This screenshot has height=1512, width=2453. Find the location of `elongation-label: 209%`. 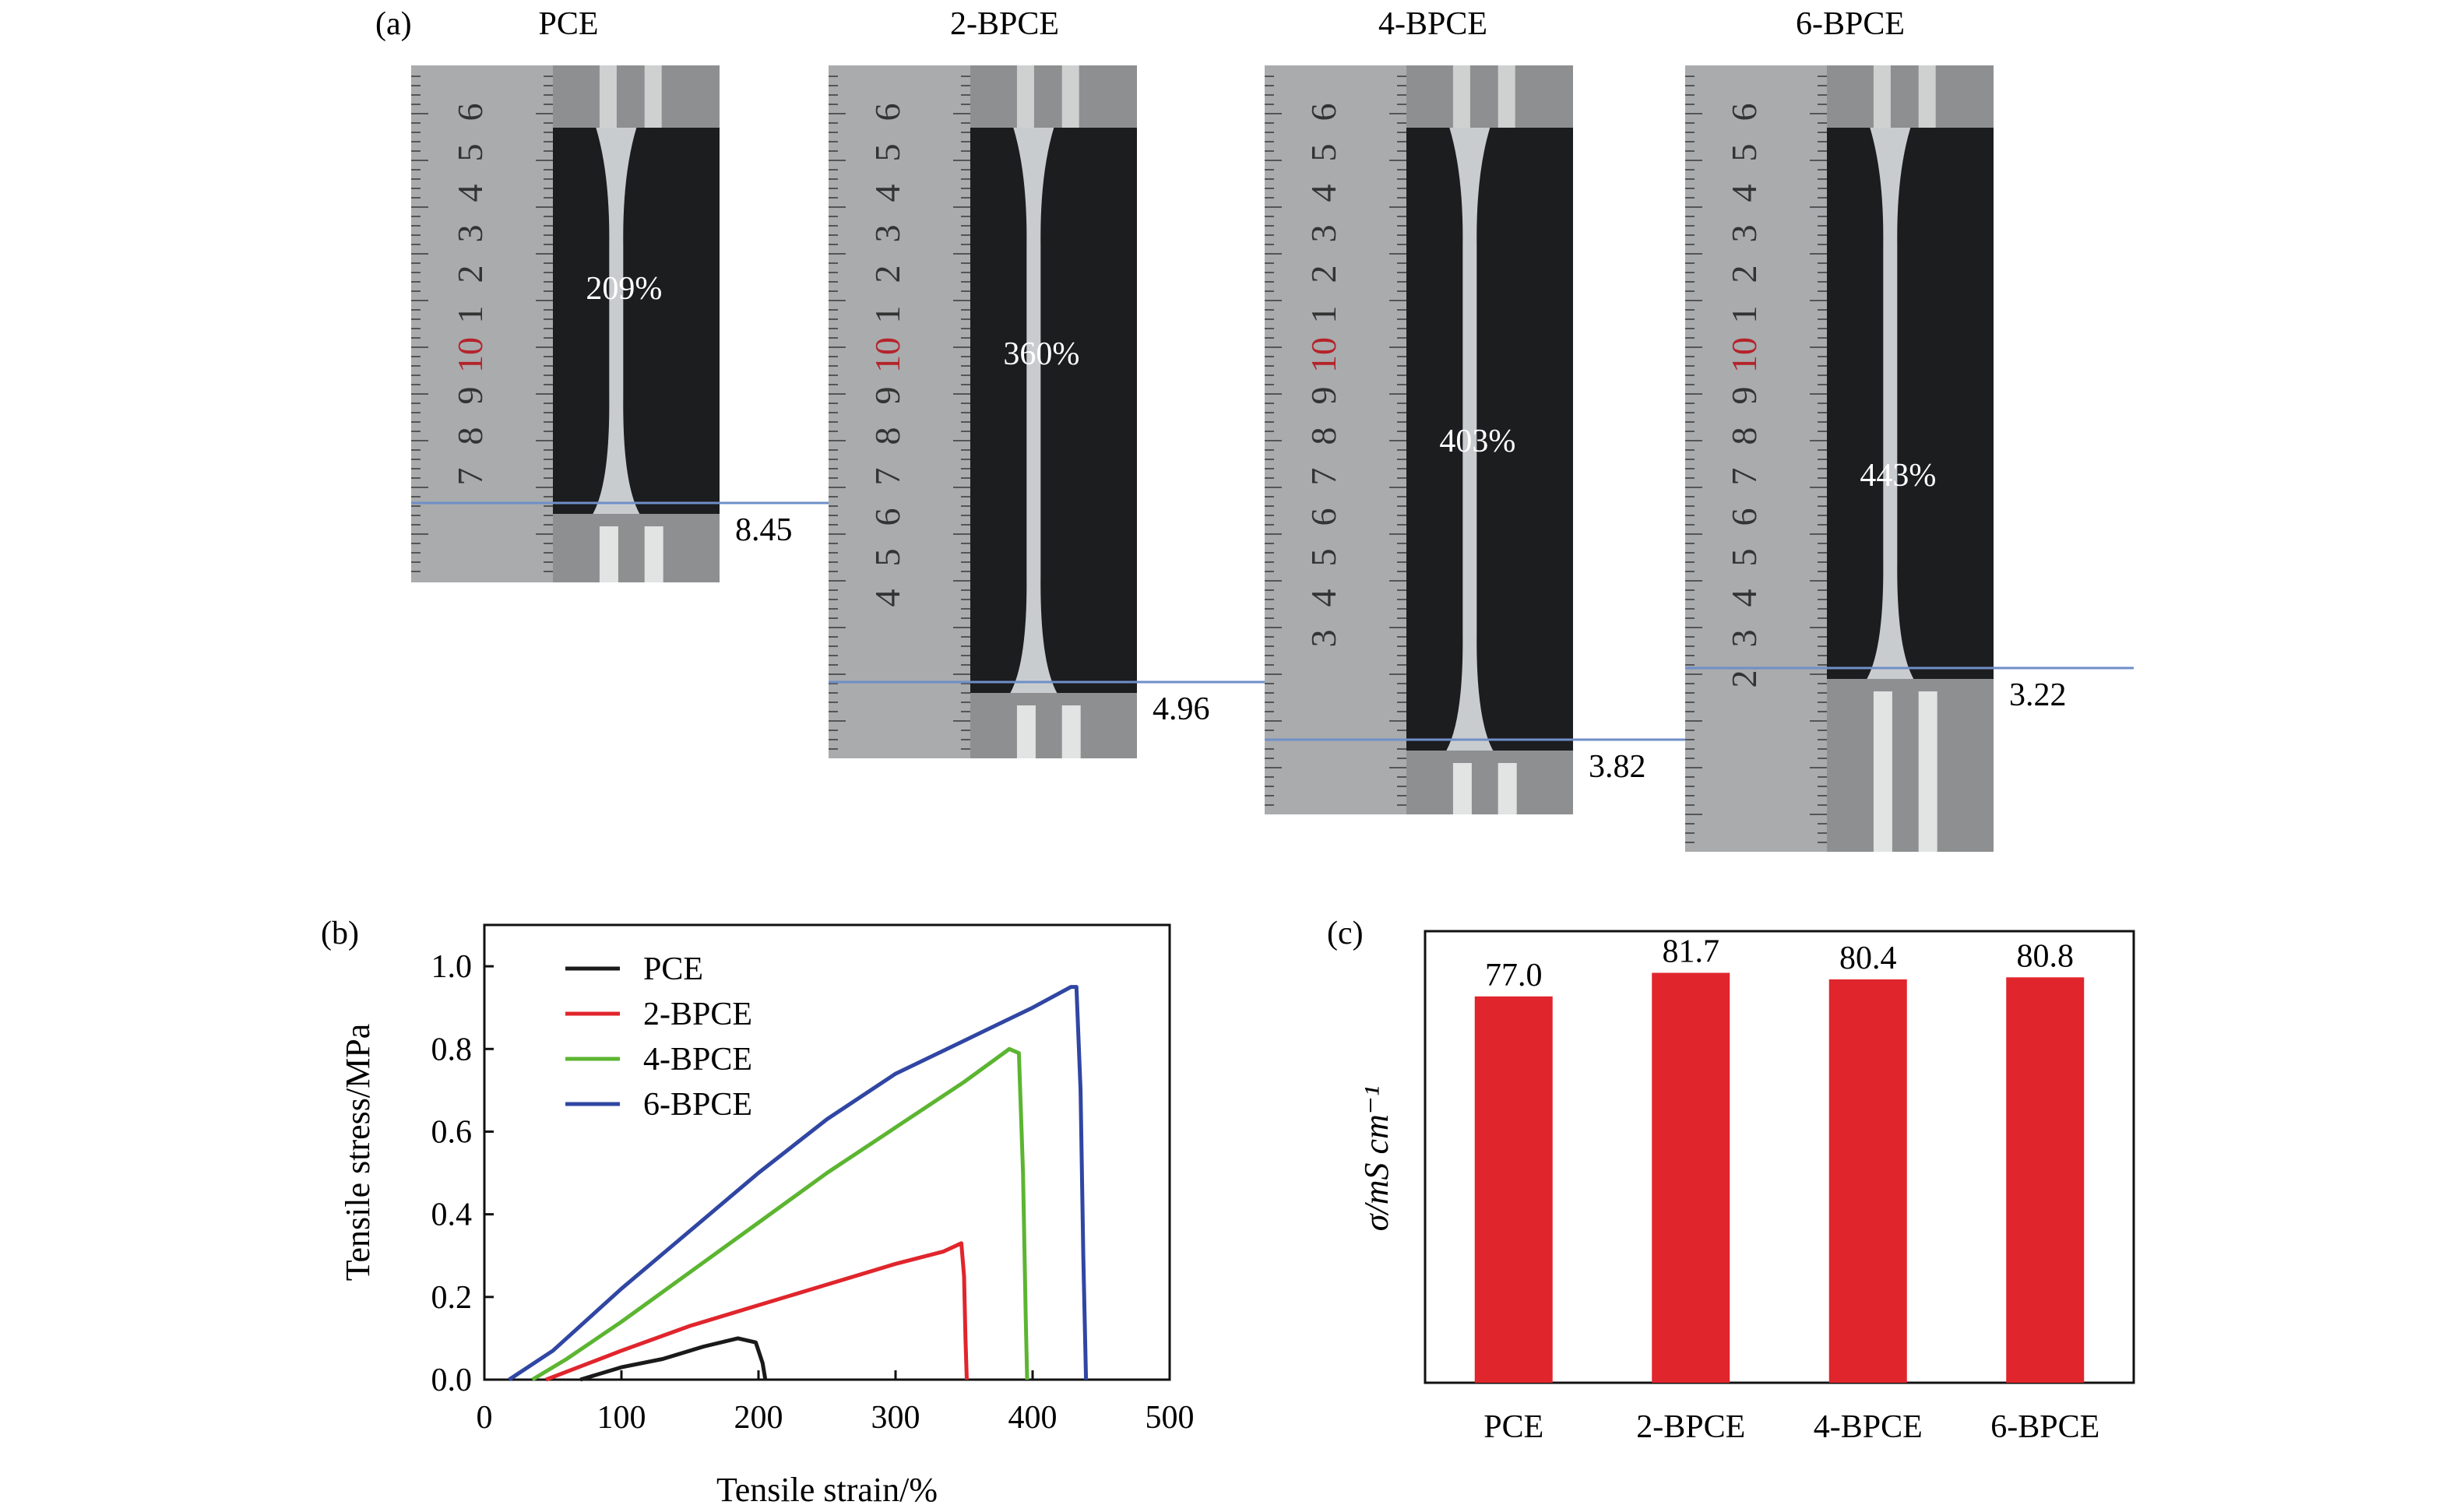

elongation-label: 209% is located at coordinates (624, 289).